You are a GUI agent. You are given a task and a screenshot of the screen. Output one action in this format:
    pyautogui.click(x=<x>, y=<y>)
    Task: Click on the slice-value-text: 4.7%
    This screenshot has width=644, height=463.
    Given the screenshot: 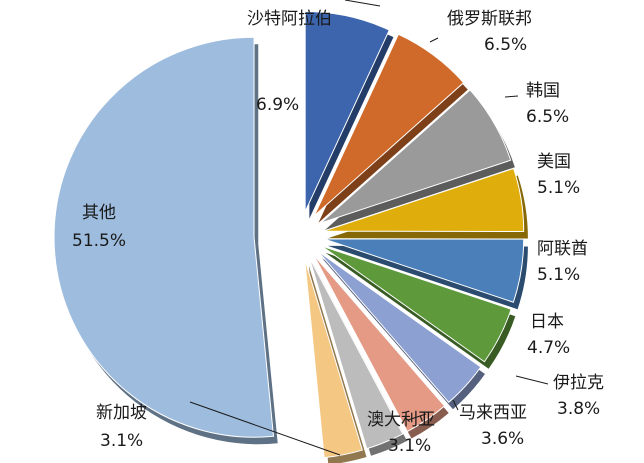 What is the action you would take?
    pyautogui.click(x=548, y=348)
    